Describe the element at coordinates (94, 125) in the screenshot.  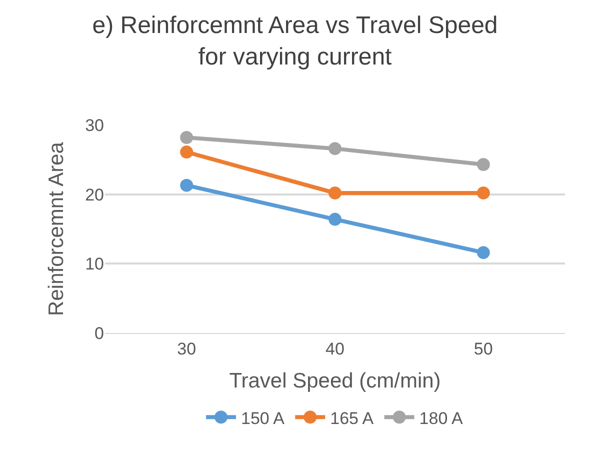
I see `y-tick-label: 30` at that location.